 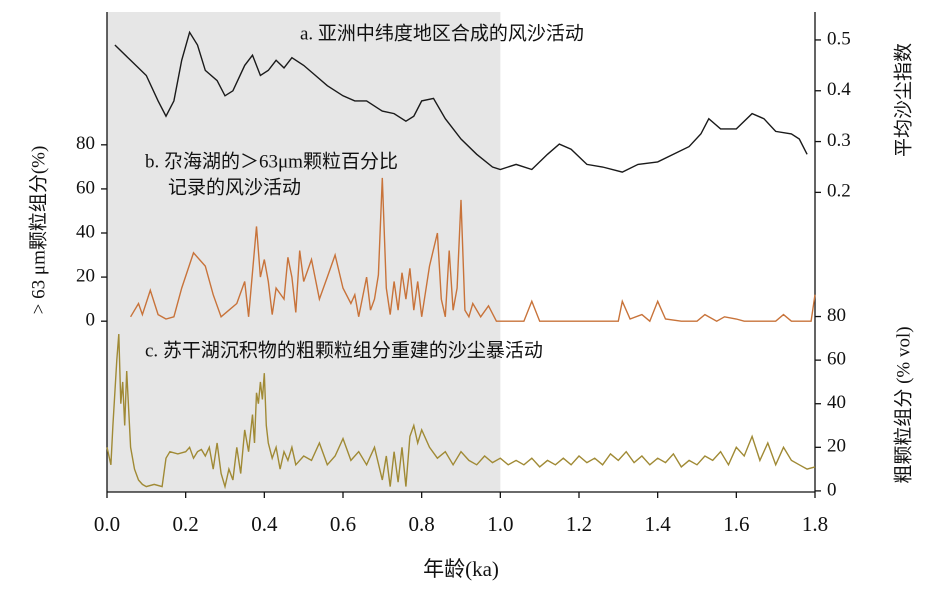 I want to click on x-axis-label: 年龄(ka), so click(x=461, y=569).